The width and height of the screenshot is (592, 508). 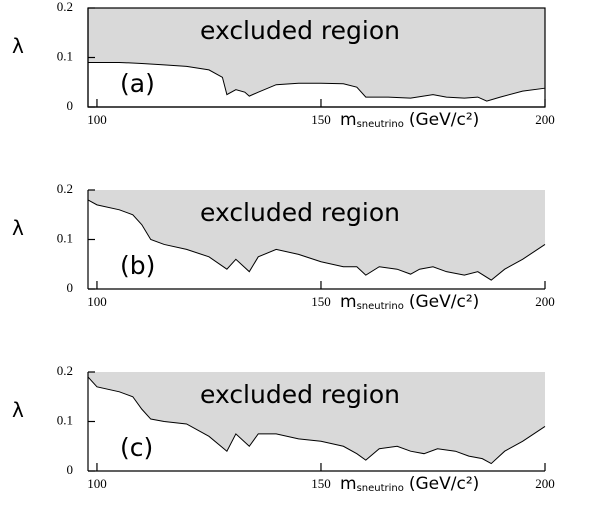 What do you see at coordinates (137, 83) in the screenshot?
I see `panel-label: (a)` at bounding box center [137, 83].